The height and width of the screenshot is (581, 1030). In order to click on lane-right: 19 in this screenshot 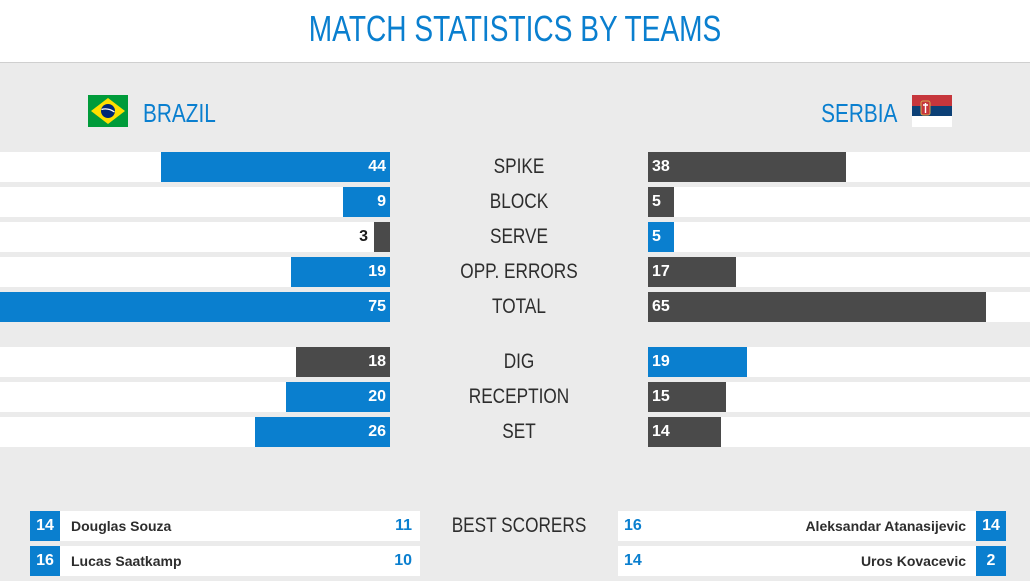, I will do `click(839, 362)`.